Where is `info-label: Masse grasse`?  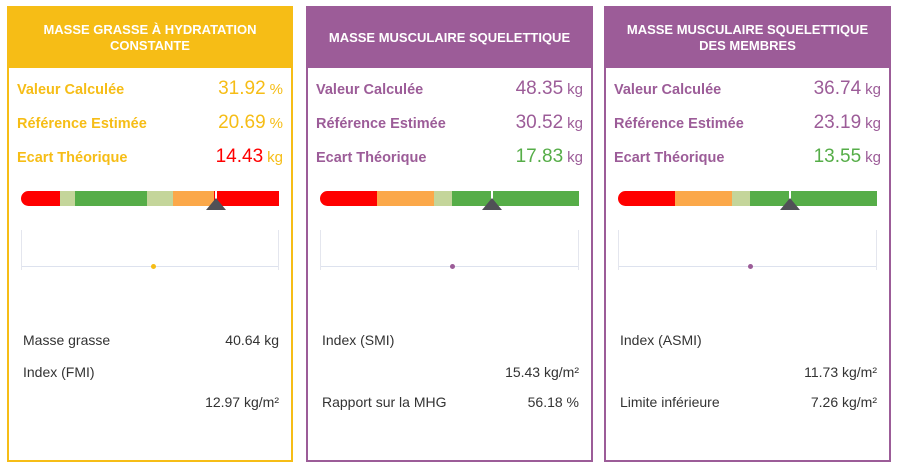 info-label: Masse grasse is located at coordinates (67, 340).